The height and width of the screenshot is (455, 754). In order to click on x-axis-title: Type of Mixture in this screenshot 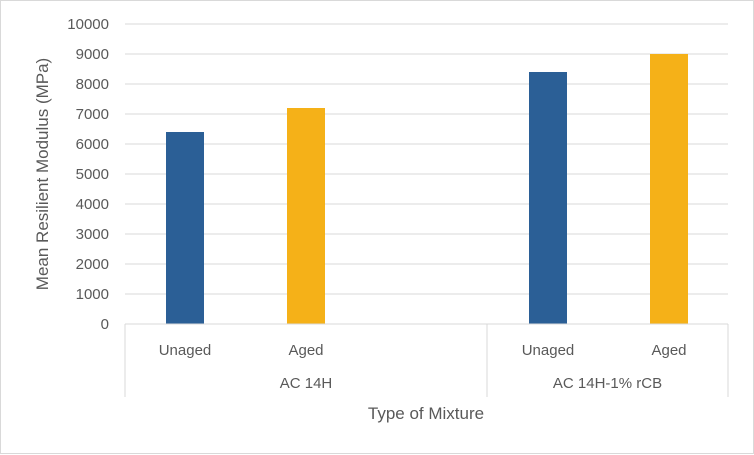, I will do `click(426, 413)`.